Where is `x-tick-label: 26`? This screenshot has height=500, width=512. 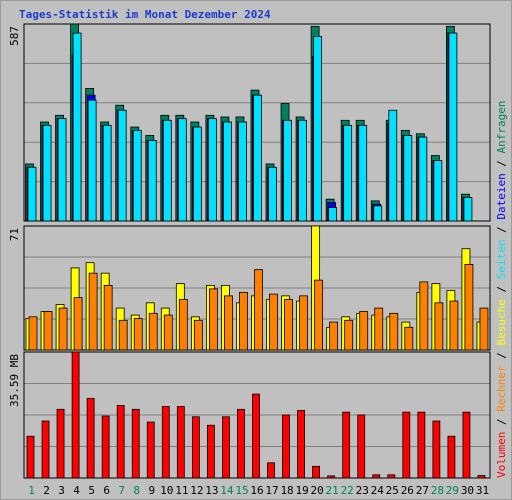 x-tick-label: 26 is located at coordinates (407, 490).